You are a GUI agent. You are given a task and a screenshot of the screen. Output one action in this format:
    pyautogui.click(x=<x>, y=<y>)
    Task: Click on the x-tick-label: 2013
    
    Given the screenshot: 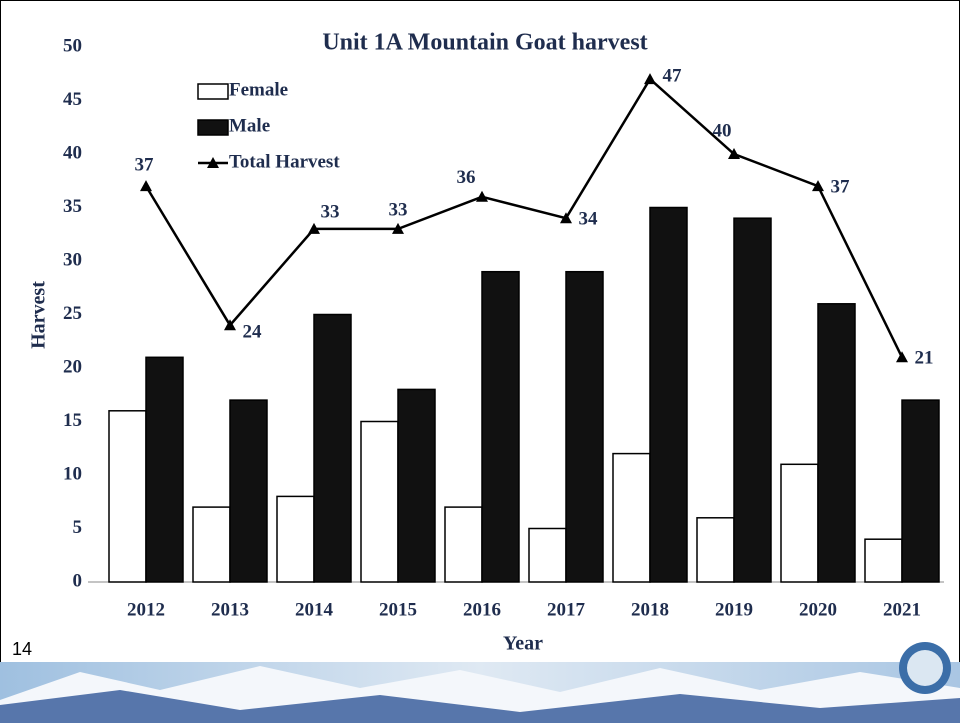 What is the action you would take?
    pyautogui.click(x=230, y=609)
    